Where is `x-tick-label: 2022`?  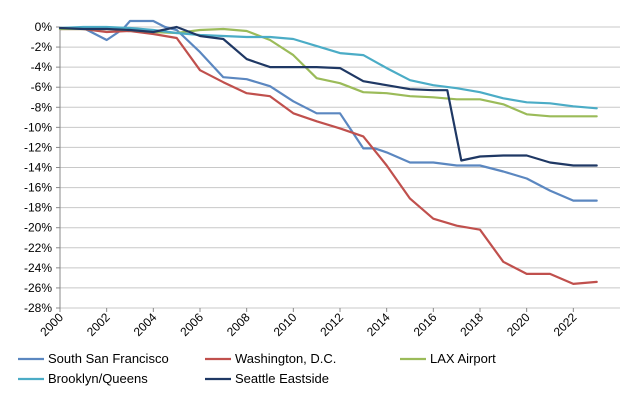
x-tick-label: 2022 is located at coordinates (565, 324).